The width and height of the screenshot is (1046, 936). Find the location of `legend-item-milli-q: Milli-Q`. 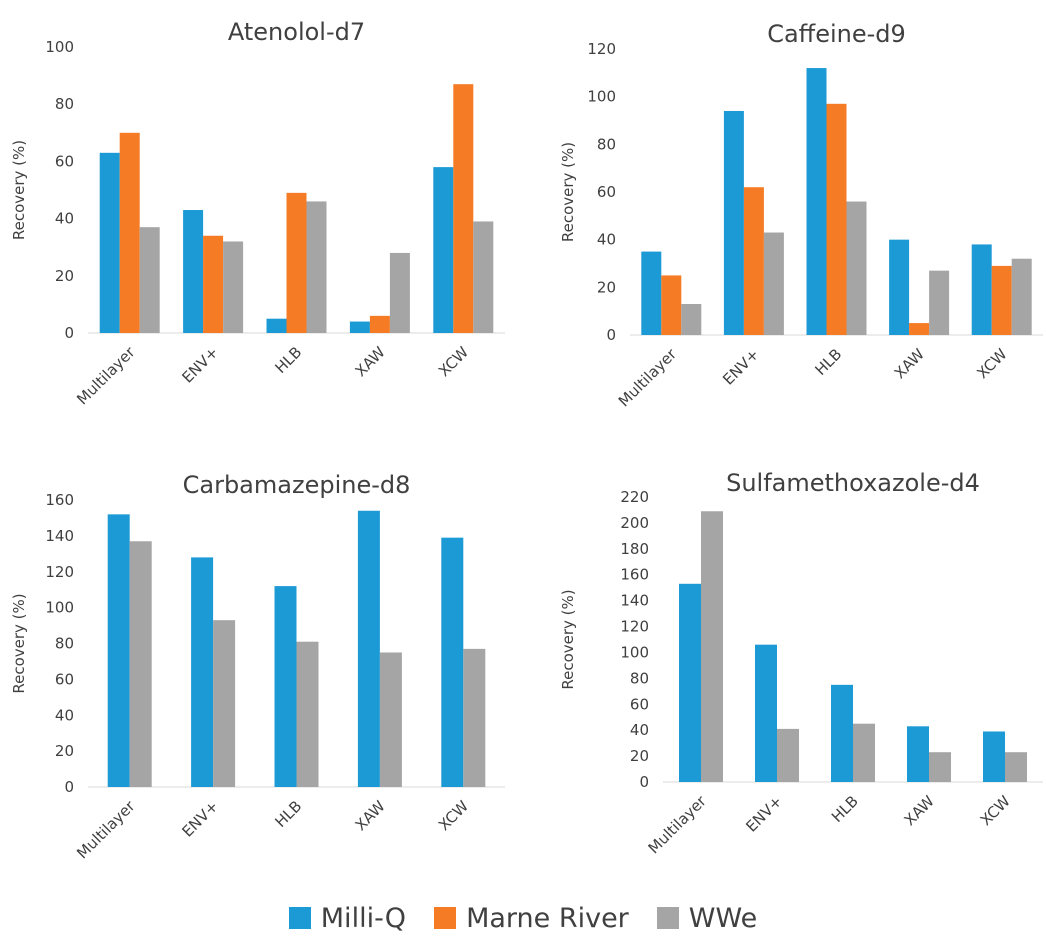

legend-item-milli-q: Milli-Q is located at coordinates (347, 918).